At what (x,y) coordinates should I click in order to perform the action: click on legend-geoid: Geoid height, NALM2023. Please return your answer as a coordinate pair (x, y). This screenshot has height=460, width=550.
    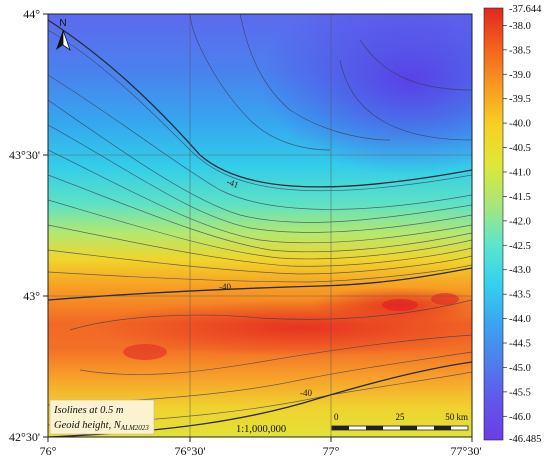
    Looking at the image, I should click on (101, 426).